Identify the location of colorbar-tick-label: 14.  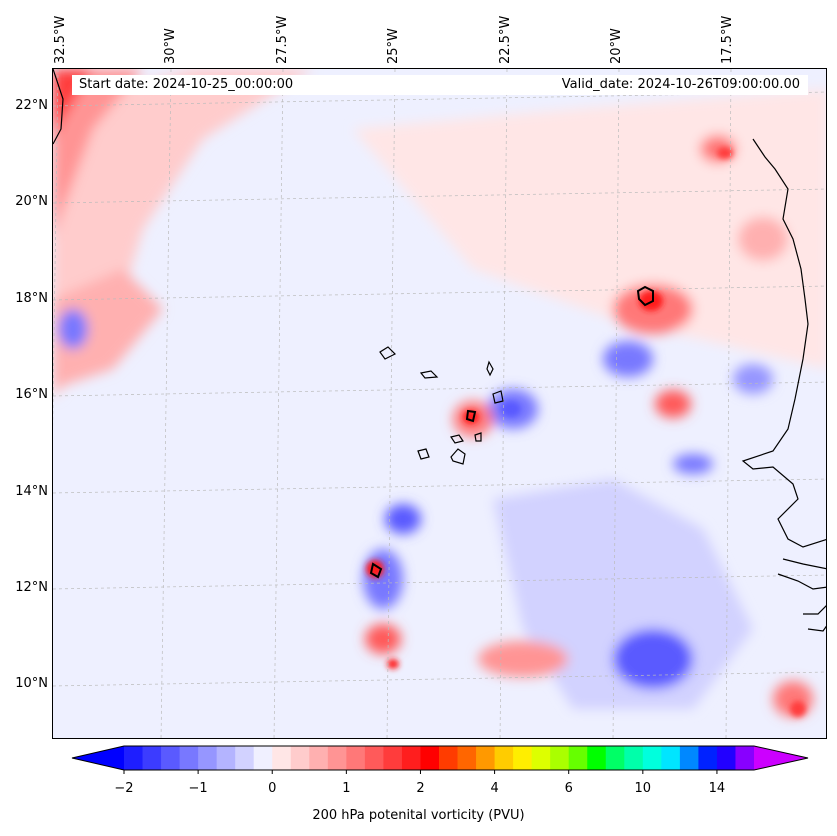
(717, 788).